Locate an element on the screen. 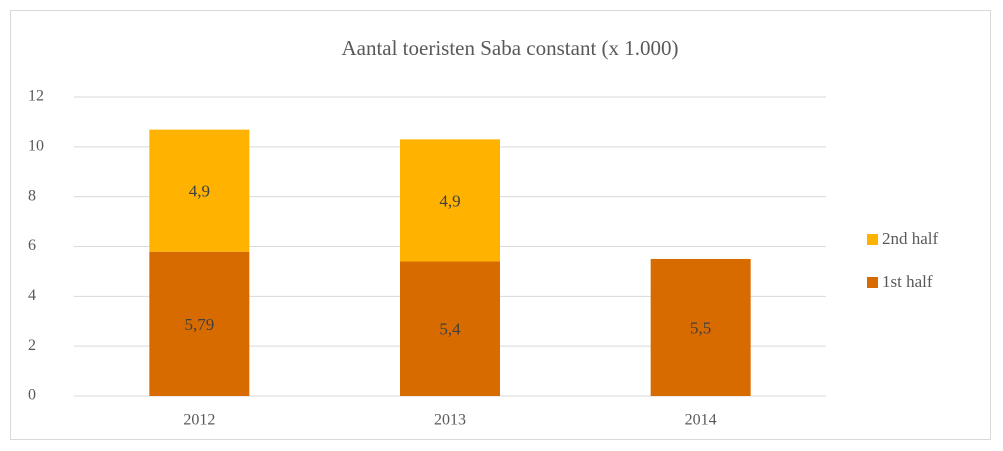  chart-title: Aantal toeristen Saba constant (x 1.000) is located at coordinates (509, 48).